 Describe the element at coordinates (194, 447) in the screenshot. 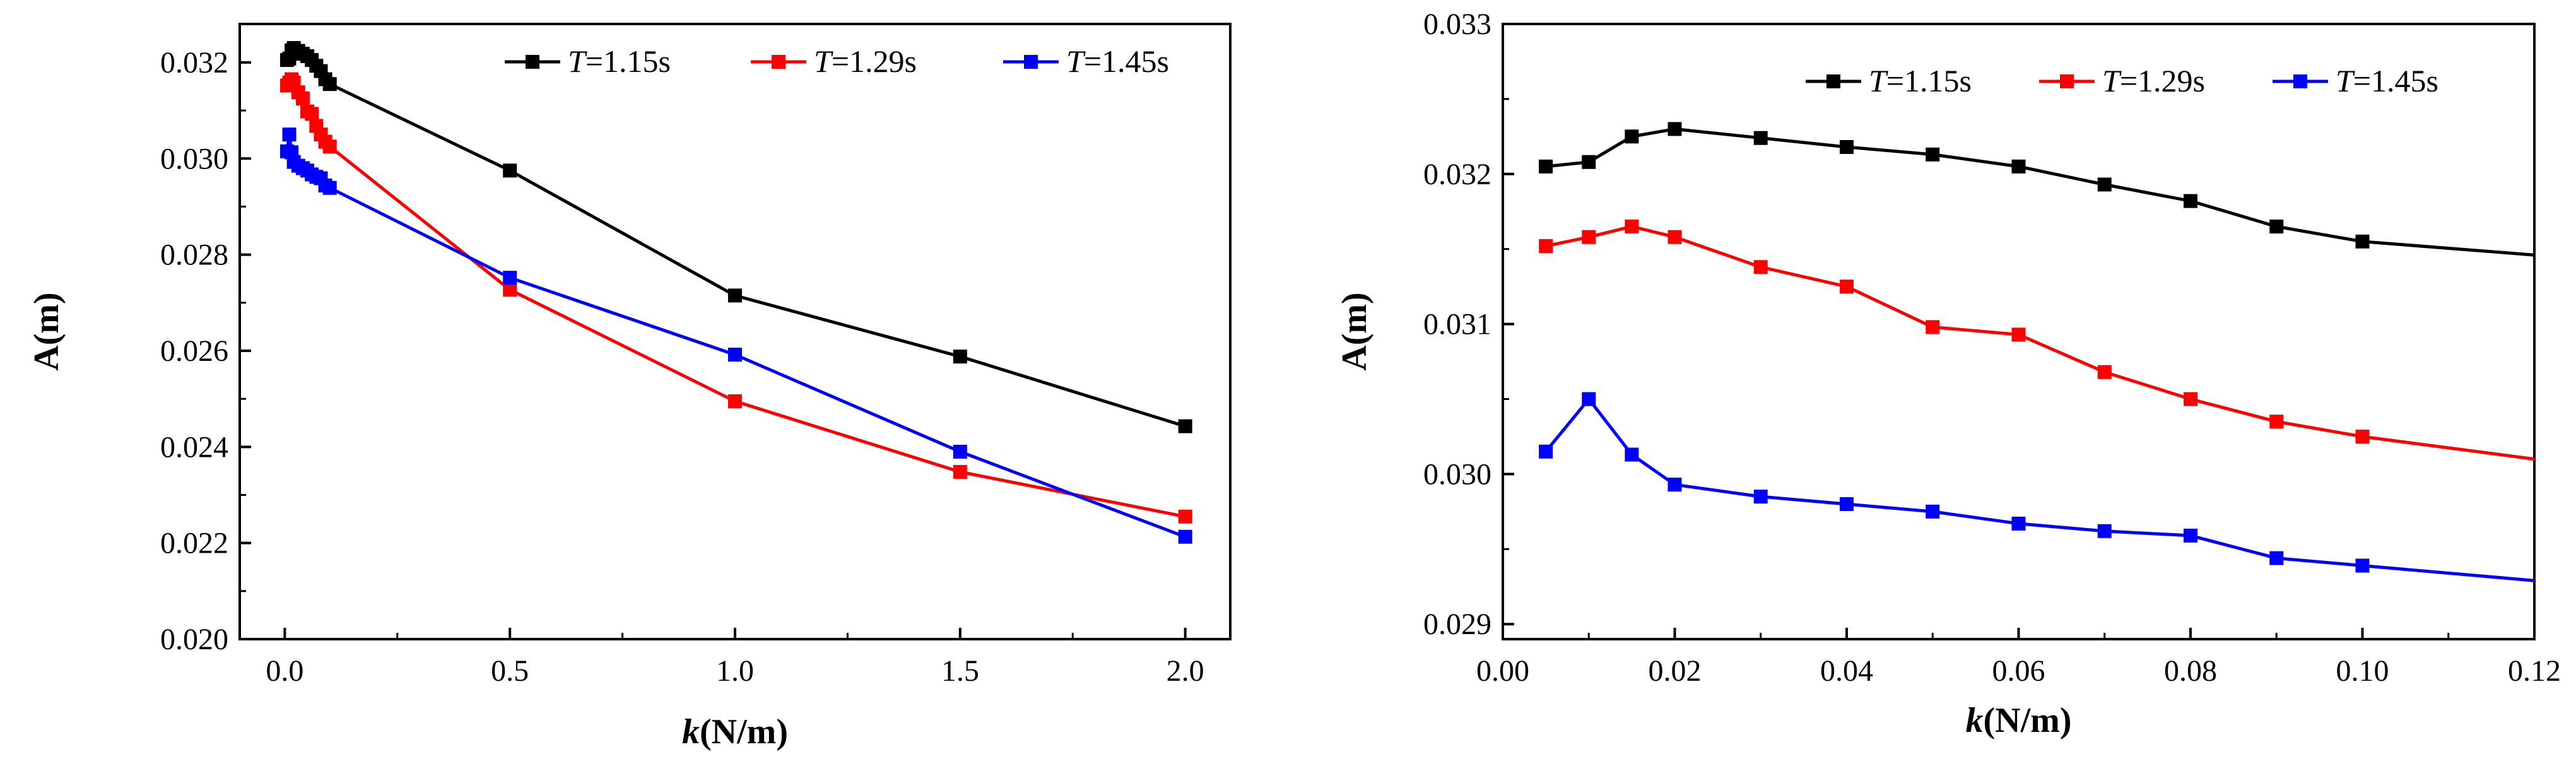

I see `y-tick-label: 0.024` at that location.